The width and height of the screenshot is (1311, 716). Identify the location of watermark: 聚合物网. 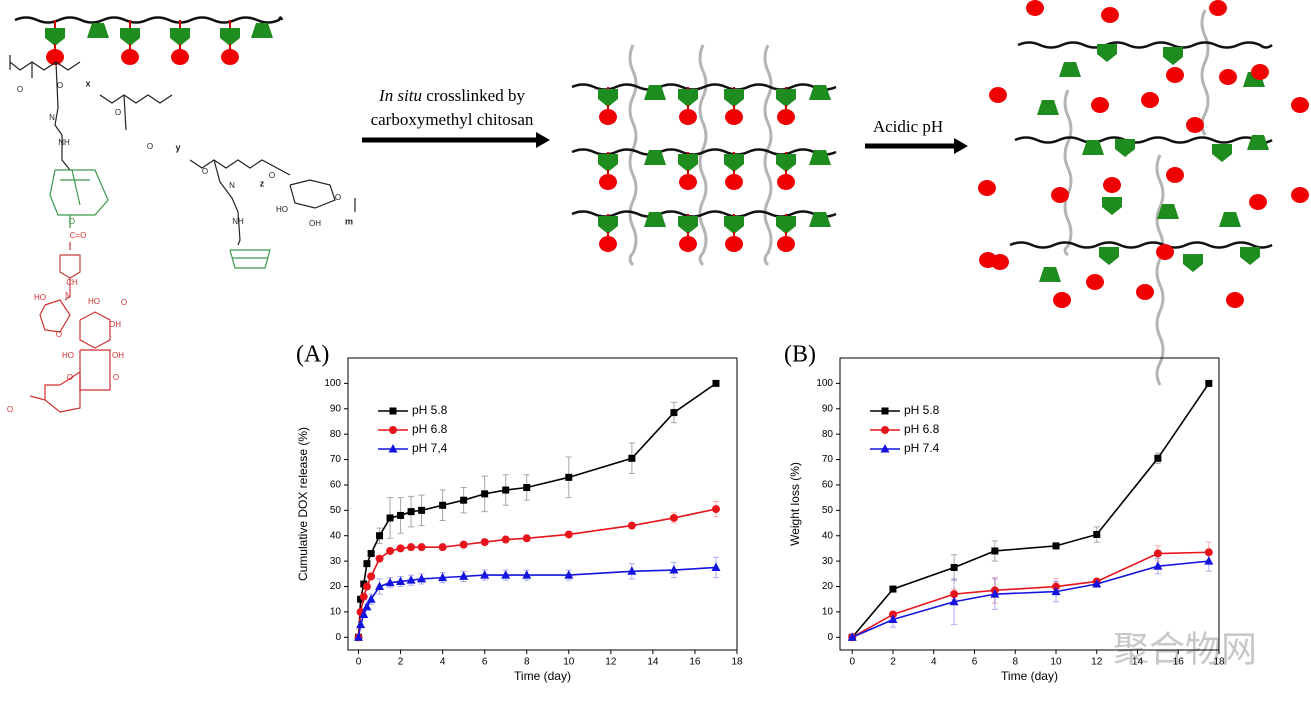
(1185, 649).